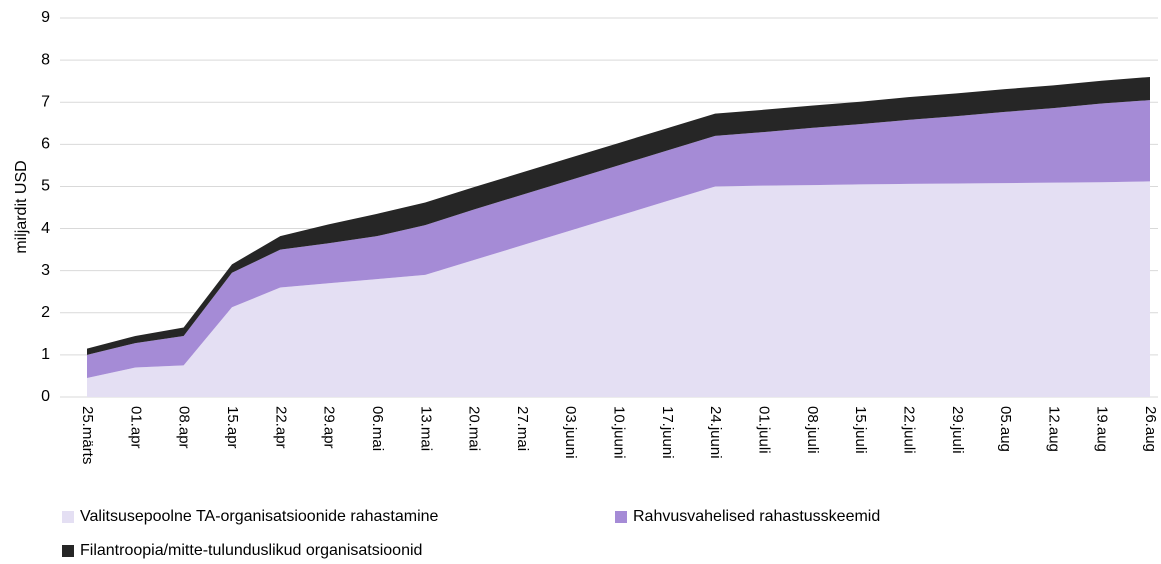 This screenshot has width=1161, height=564. I want to click on x-tick-label: 29.apr, so click(329, 427).